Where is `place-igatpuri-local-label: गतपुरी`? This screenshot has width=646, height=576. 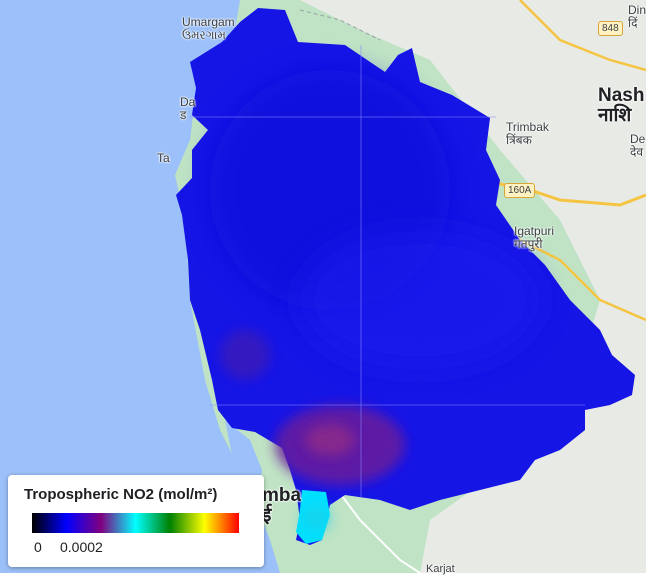
place-igatpuri-local-label: गतपुरी is located at coordinates (528, 243).